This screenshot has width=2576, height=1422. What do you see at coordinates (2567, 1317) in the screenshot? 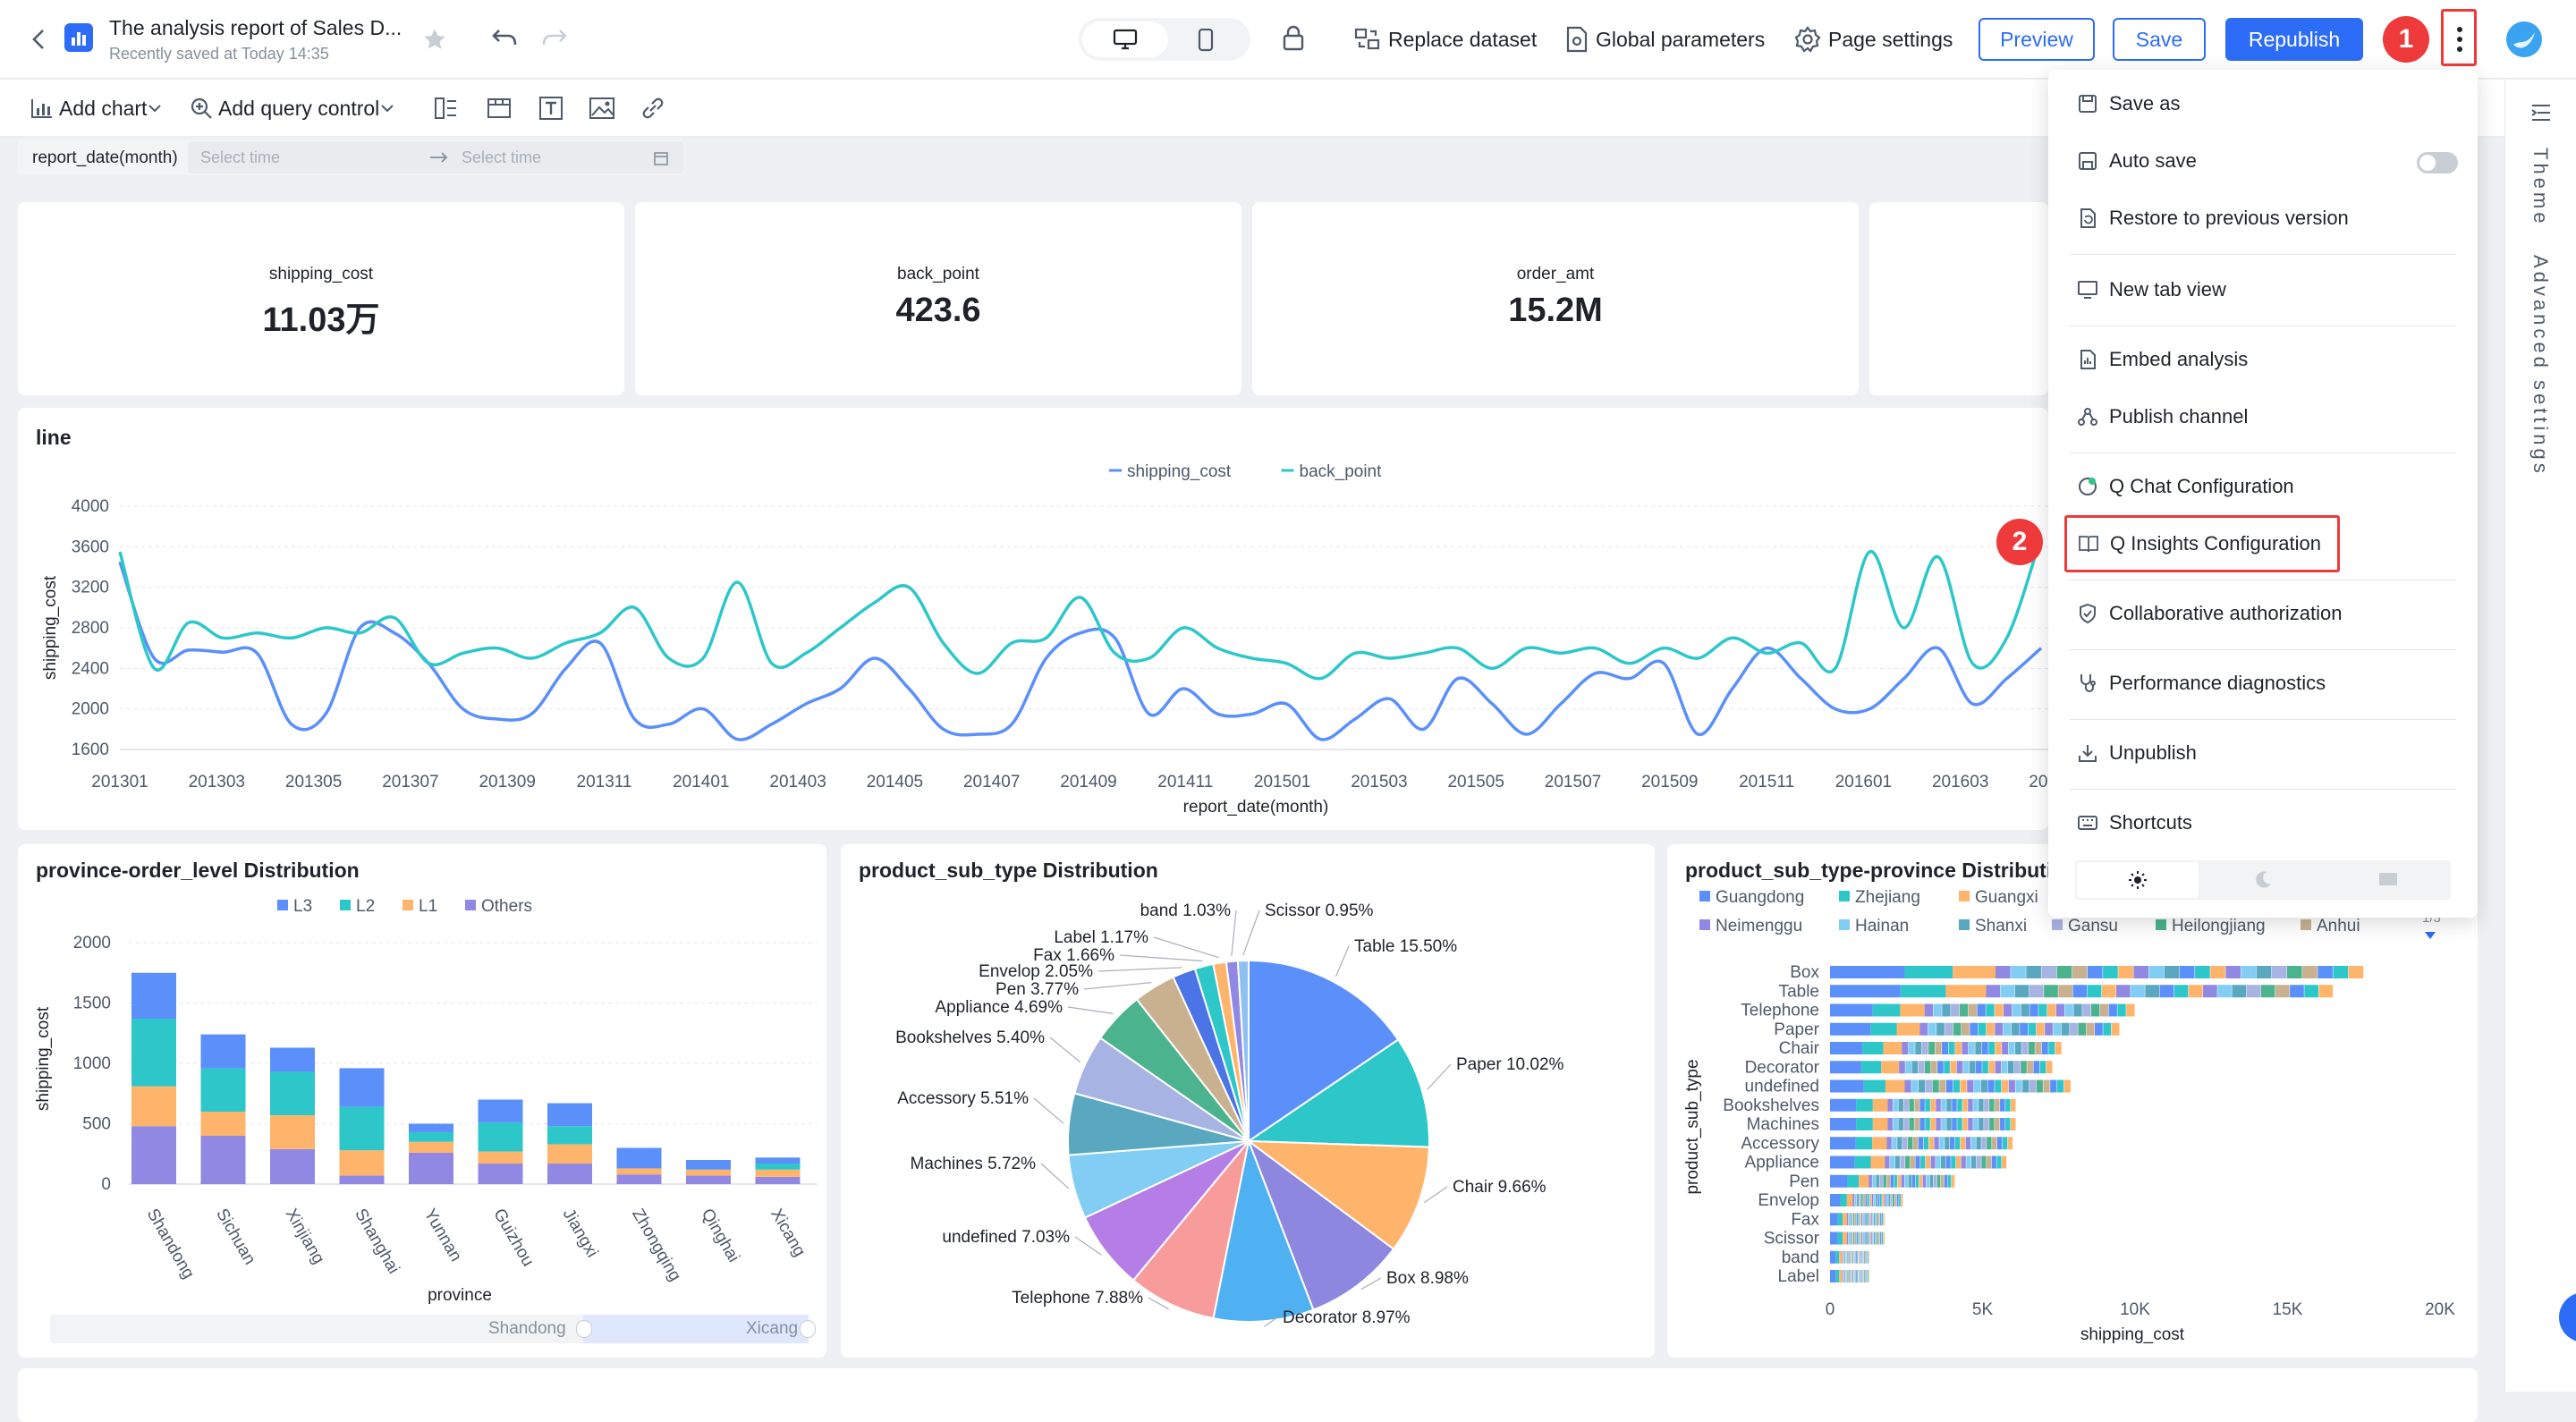
I see `help-float-button` at bounding box center [2567, 1317].